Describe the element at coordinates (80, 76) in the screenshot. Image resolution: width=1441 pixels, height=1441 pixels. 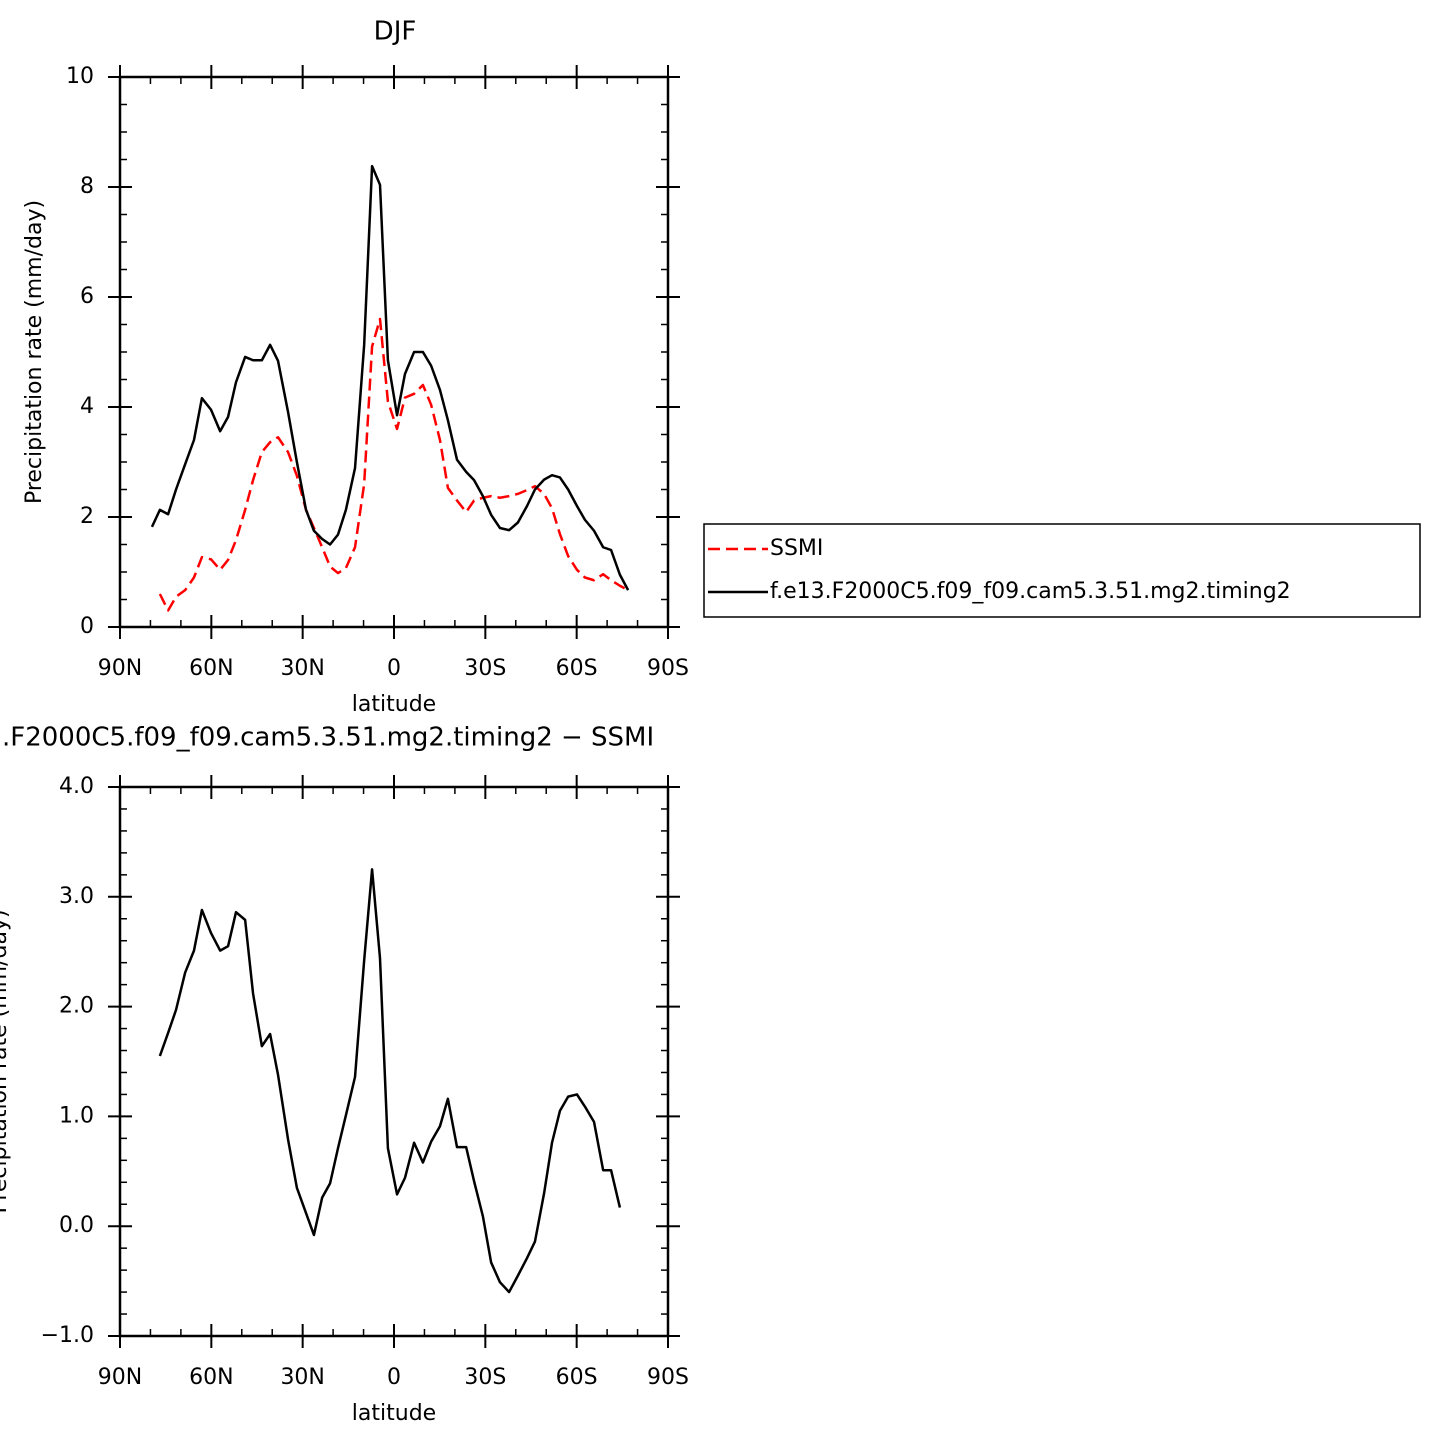
I see `y-tick-label: 10` at that location.